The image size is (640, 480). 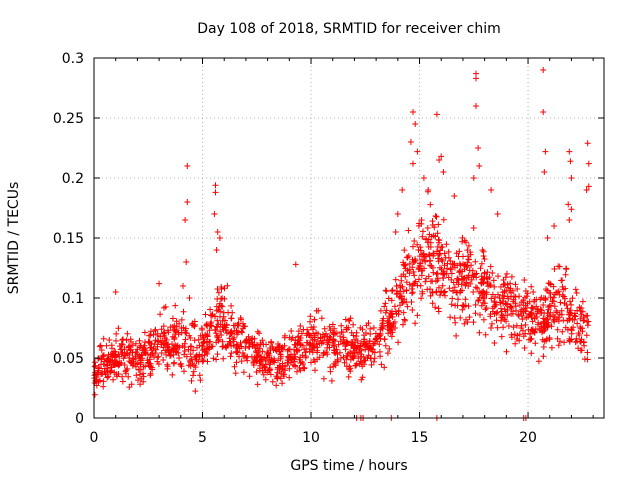 I want to click on x-tick-label: 10, so click(x=311, y=438).